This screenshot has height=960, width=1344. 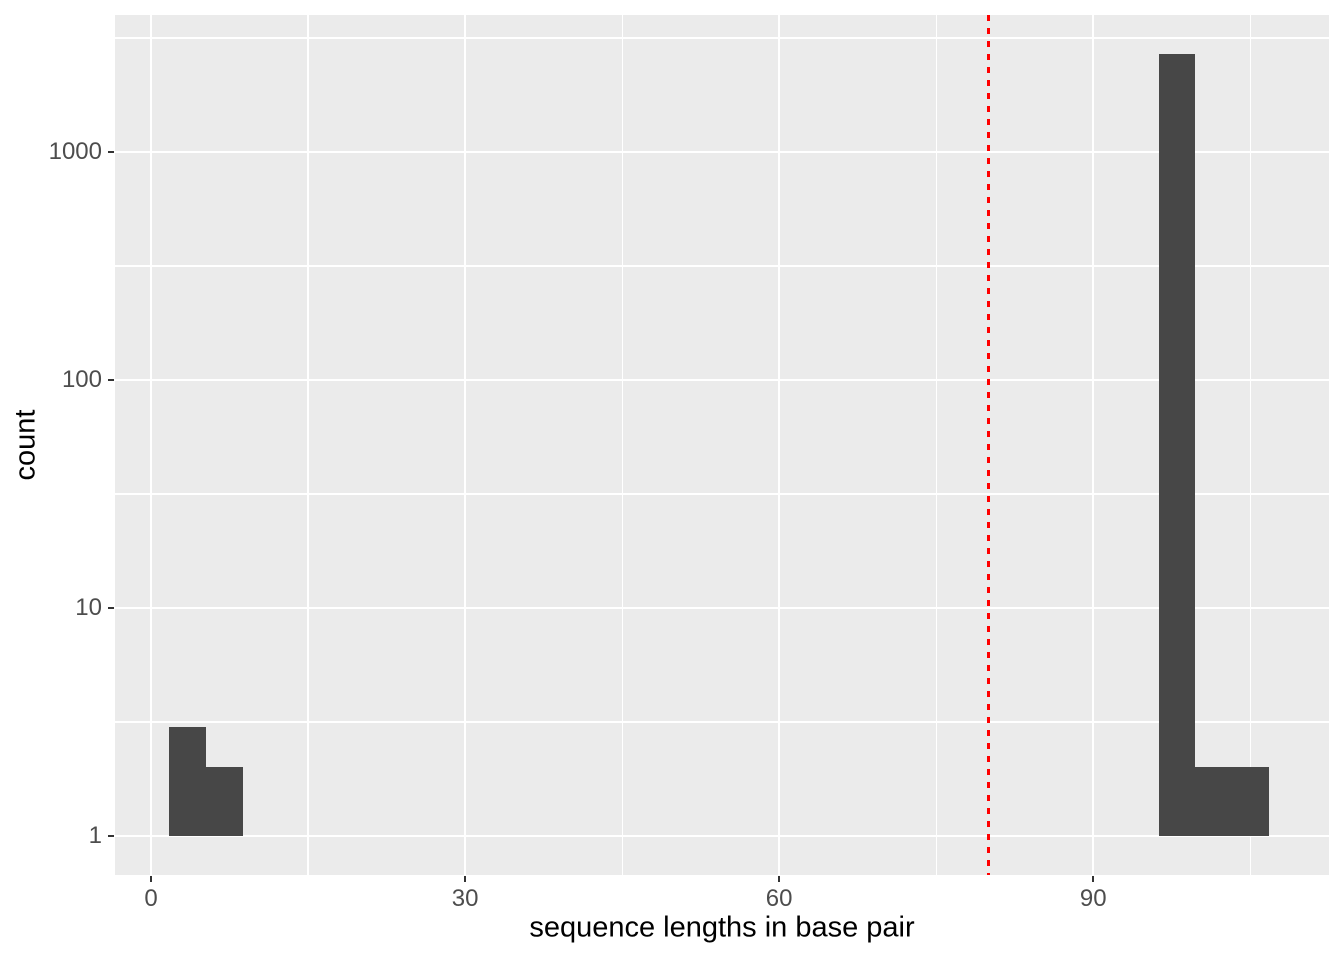 I want to click on x-axis-tick-label: 0, so click(x=151, y=898).